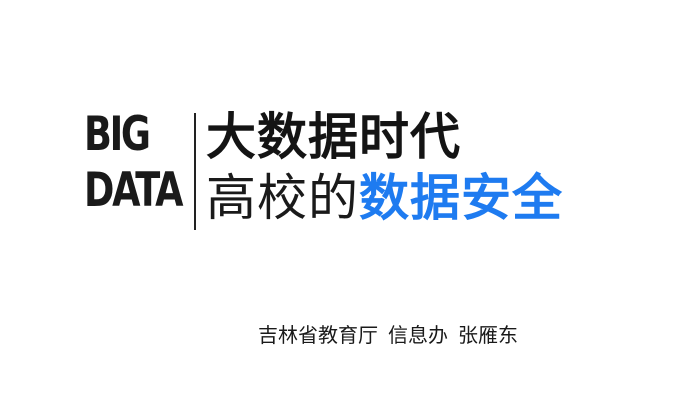  Describe the element at coordinates (282, 198) in the screenshot. I see `subtitle-plain-text: 高校的` at that location.